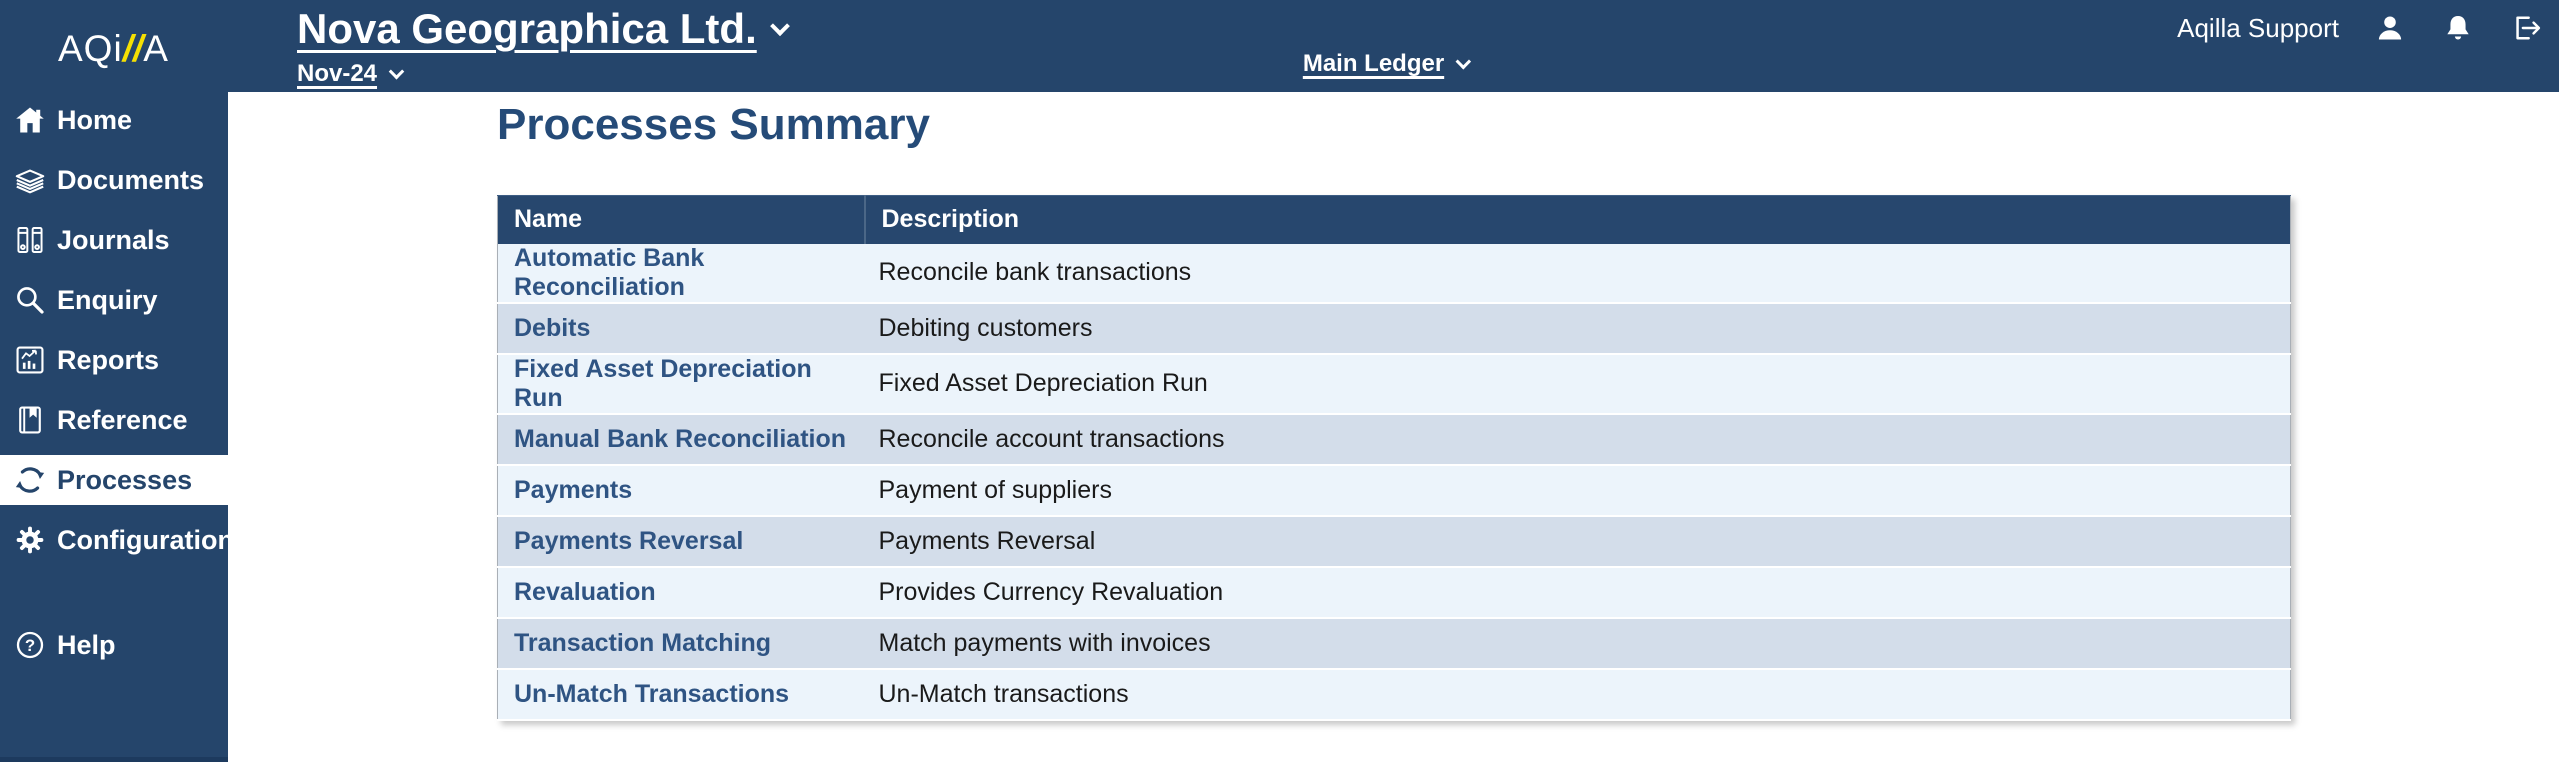  I want to click on configuration-icon, so click(30, 540).